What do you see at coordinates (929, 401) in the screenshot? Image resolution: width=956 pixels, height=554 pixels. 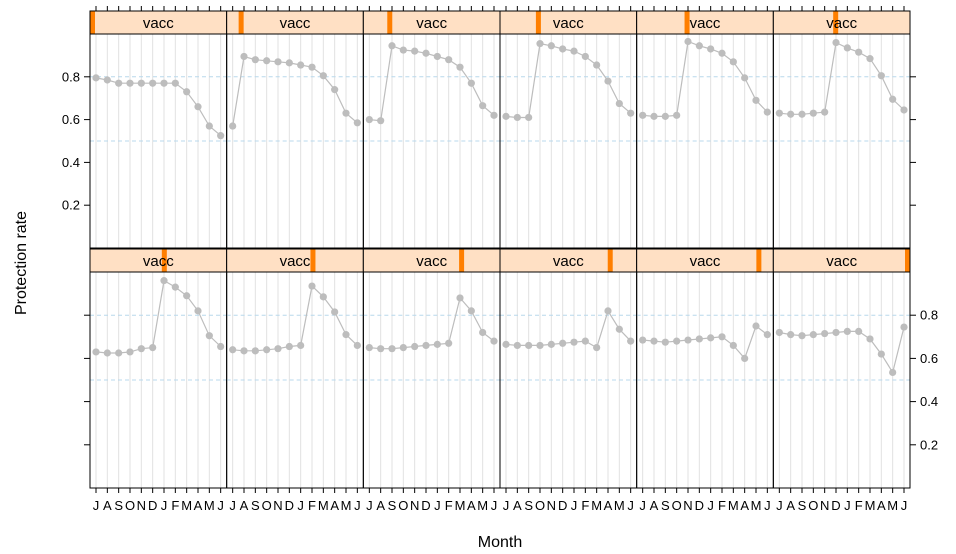 I see `y-tick-label: 0.4` at bounding box center [929, 401].